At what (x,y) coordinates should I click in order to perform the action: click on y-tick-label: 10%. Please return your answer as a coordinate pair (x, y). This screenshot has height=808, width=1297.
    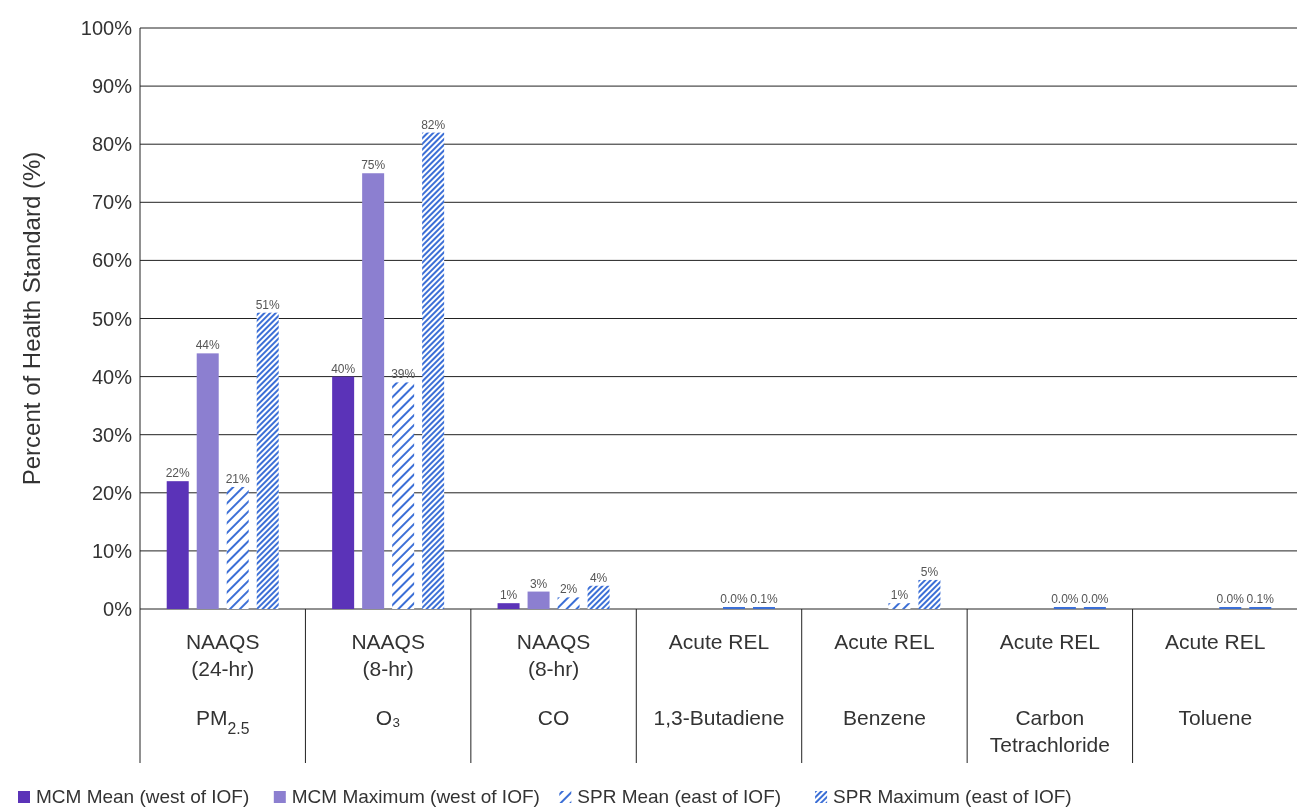
    Looking at the image, I should click on (112, 550).